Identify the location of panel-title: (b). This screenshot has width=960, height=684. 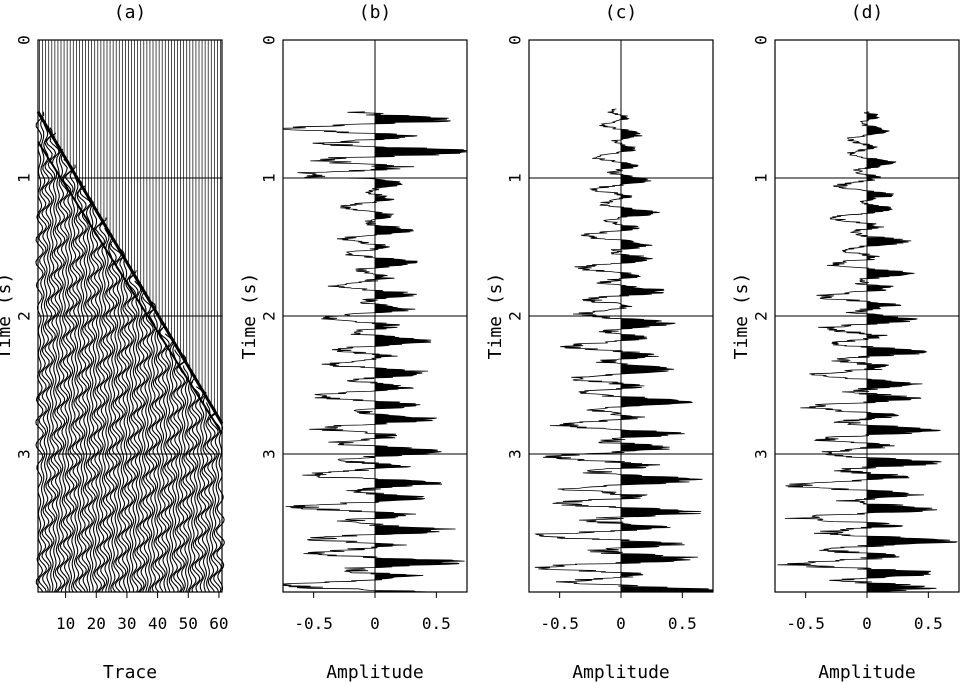
(375, 12).